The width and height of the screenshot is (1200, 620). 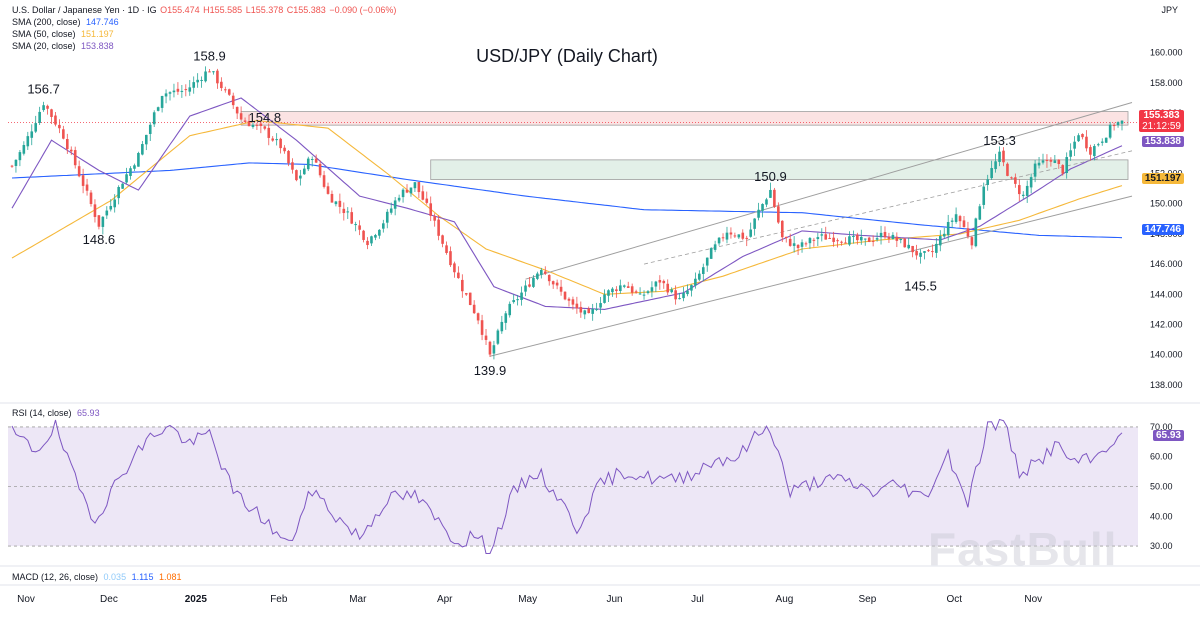 I want to click on macd-value-2: 1.115, so click(x=142, y=577).